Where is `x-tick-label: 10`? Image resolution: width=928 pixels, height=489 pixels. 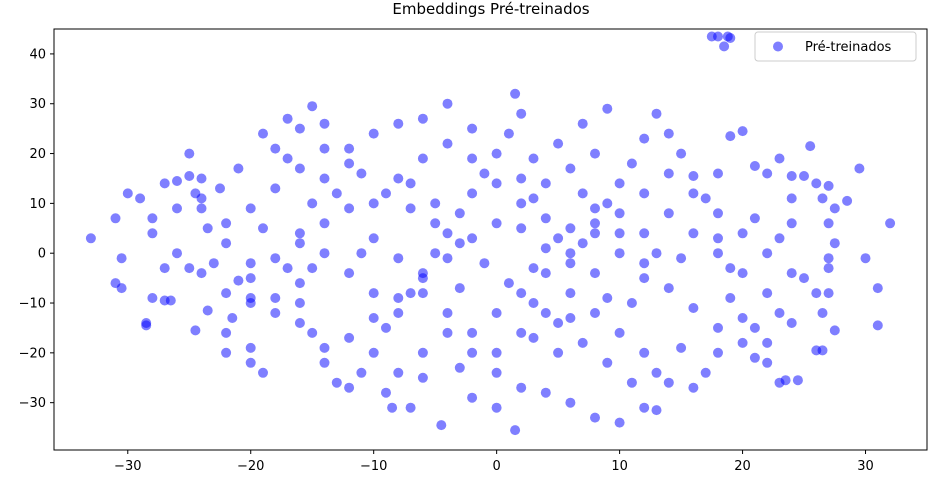 x-tick-label: 10 is located at coordinates (619, 466).